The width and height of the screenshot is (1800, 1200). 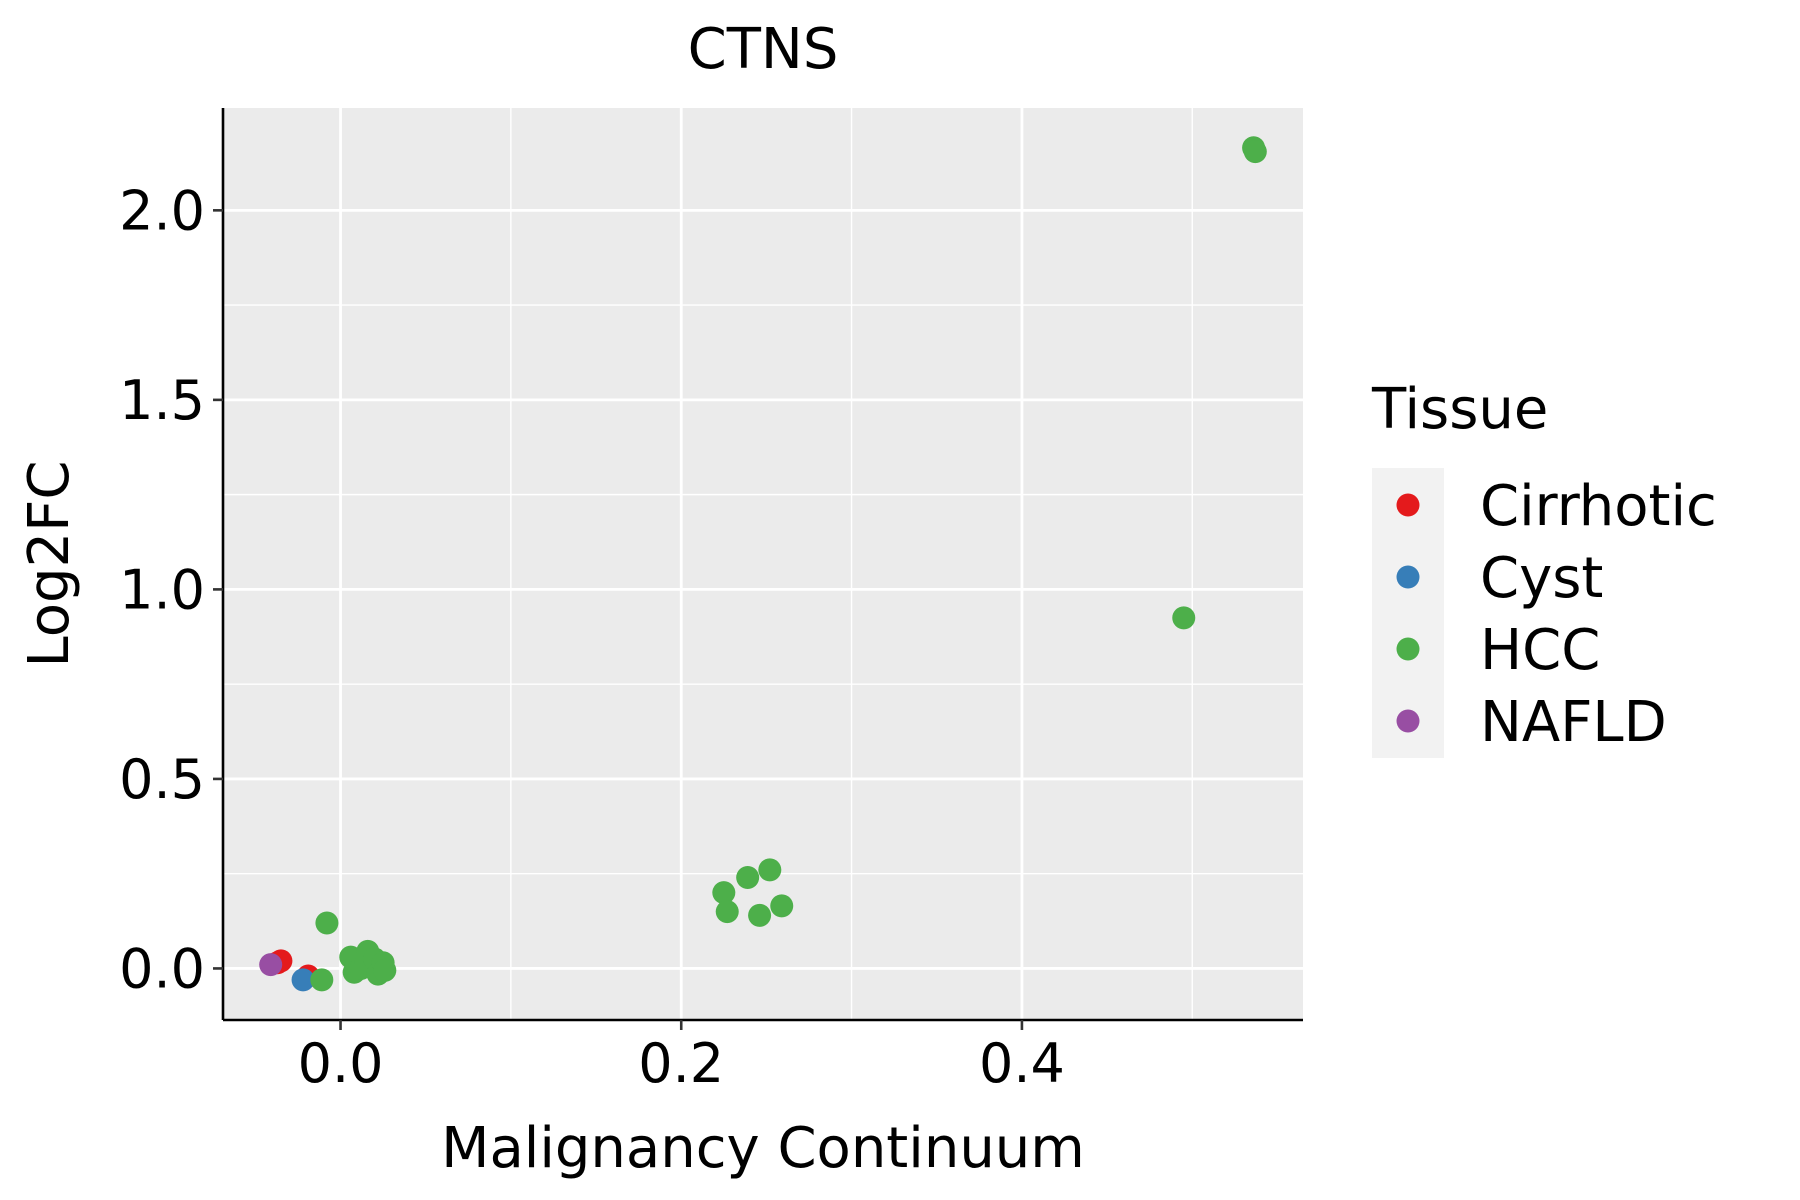 I want to click on y-tick-label: 0.0, so click(x=162, y=968).